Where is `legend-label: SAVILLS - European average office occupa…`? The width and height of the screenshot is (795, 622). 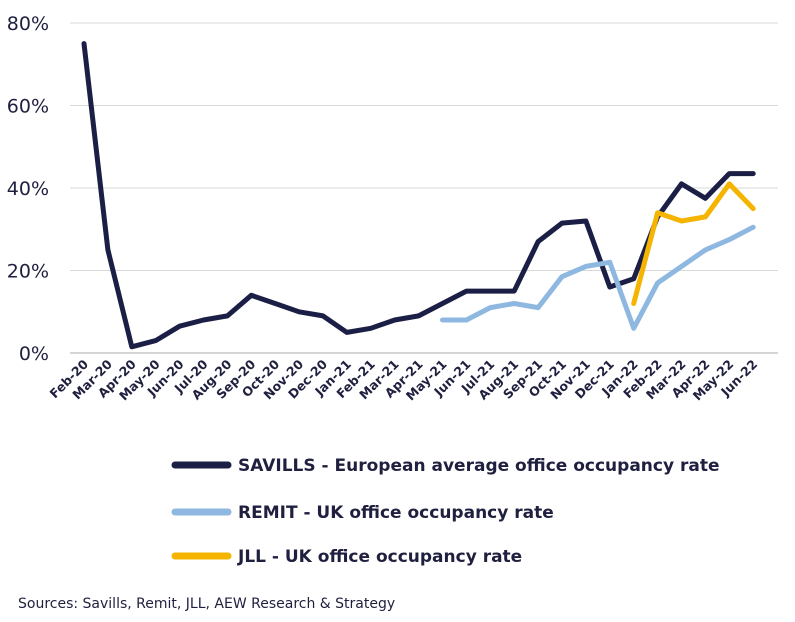 legend-label: SAVILLS - European average office occupa… is located at coordinates (479, 466).